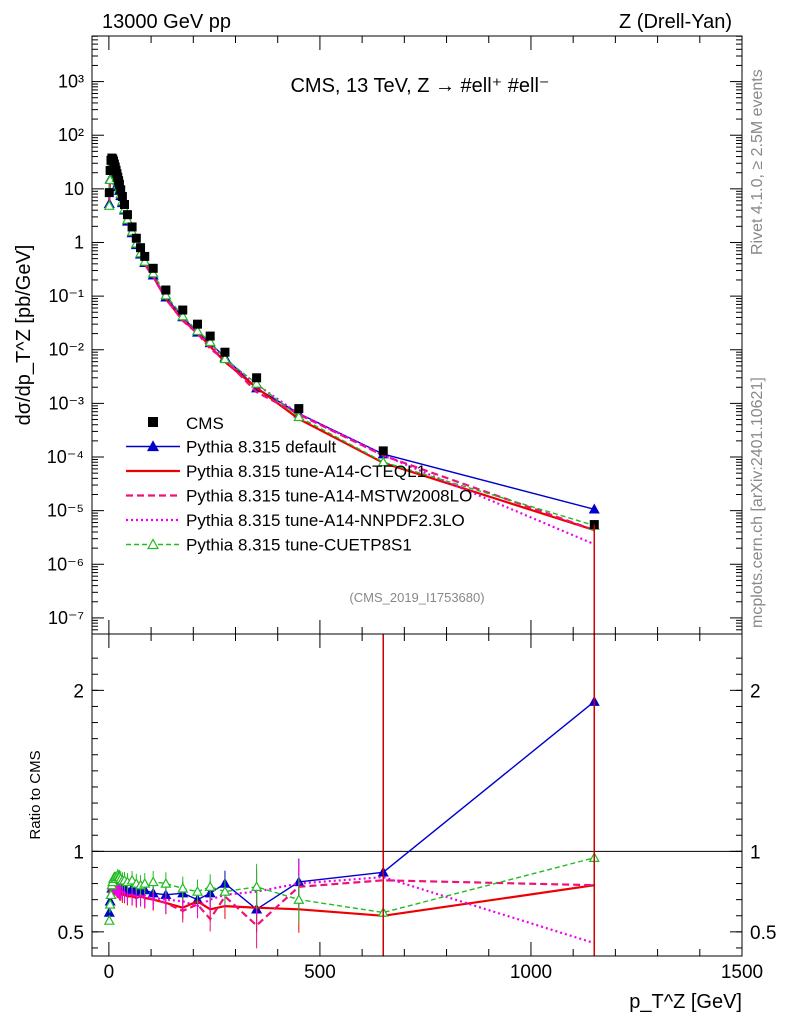  What do you see at coordinates (757, 162) in the screenshot?
I see `rivet-label: Rivet 4.1.0, ≥ 2.5M events` at bounding box center [757, 162].